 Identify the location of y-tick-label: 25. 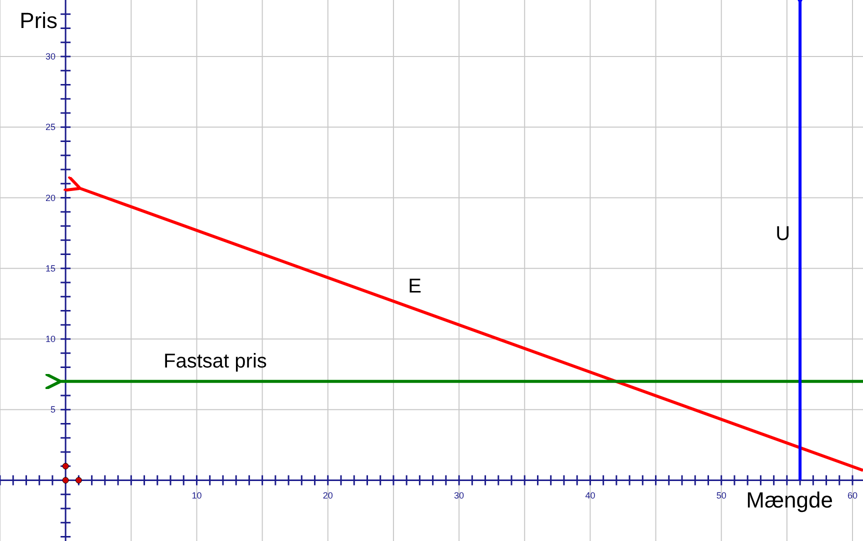
(51, 127).